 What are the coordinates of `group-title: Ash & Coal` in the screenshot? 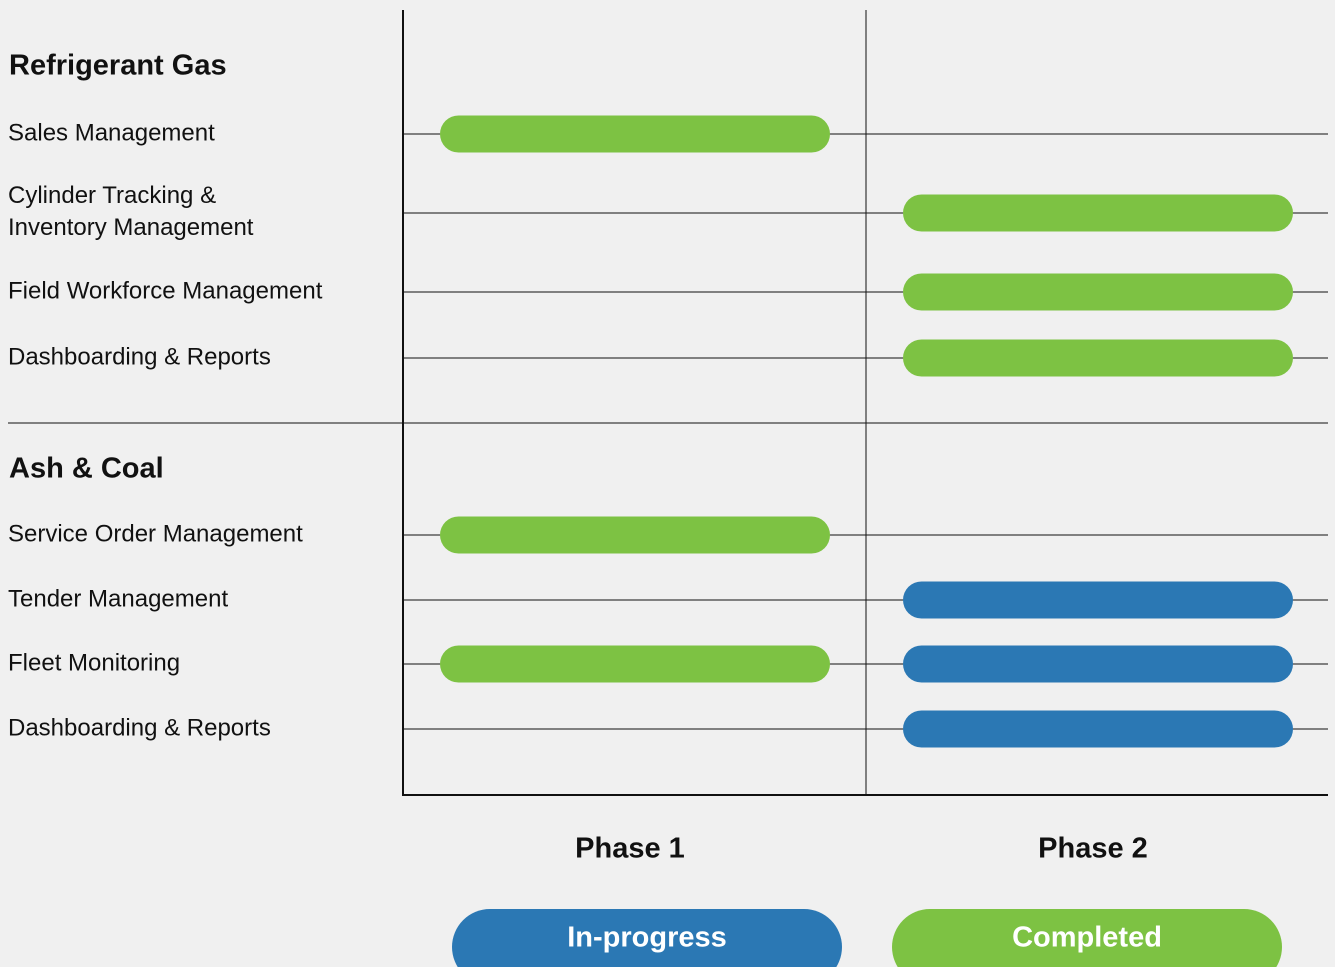 It's located at (86, 469).